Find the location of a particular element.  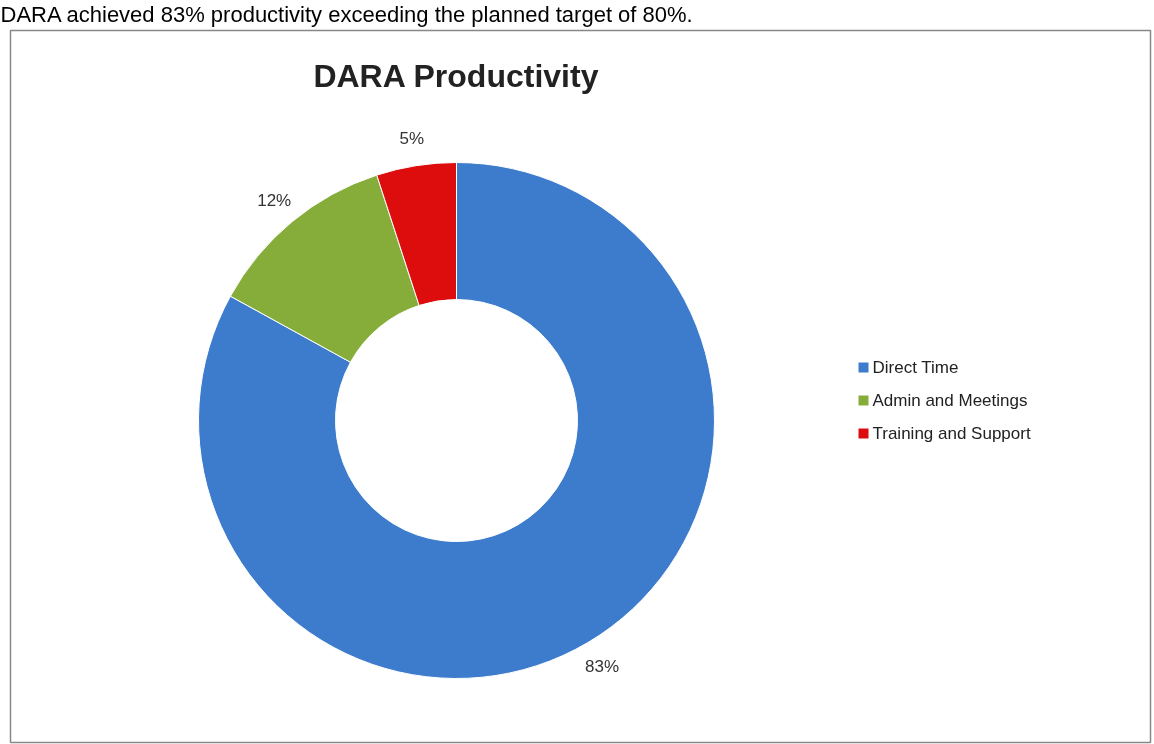

chart-title: DARA Productivity is located at coordinates (456, 75).